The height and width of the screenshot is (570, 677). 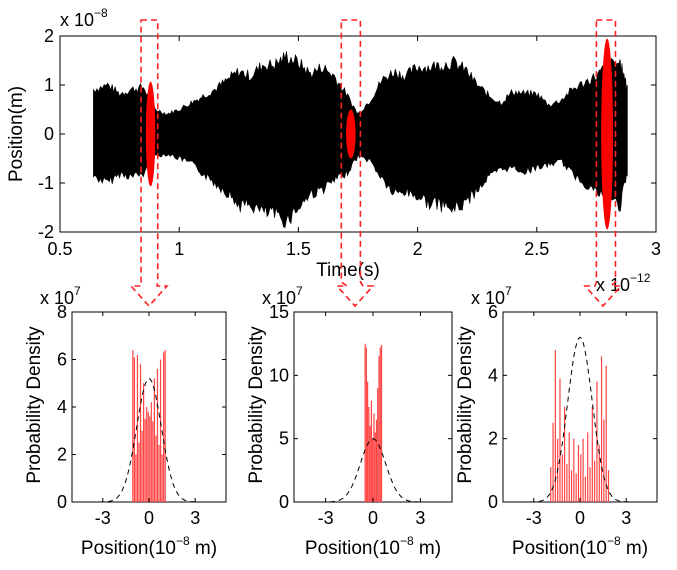 I want to click on histogram-plot-box, so click(x=149, y=407).